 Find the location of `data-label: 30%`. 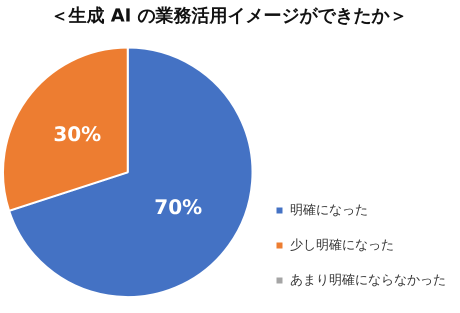

data-label: 30% is located at coordinates (77, 134).